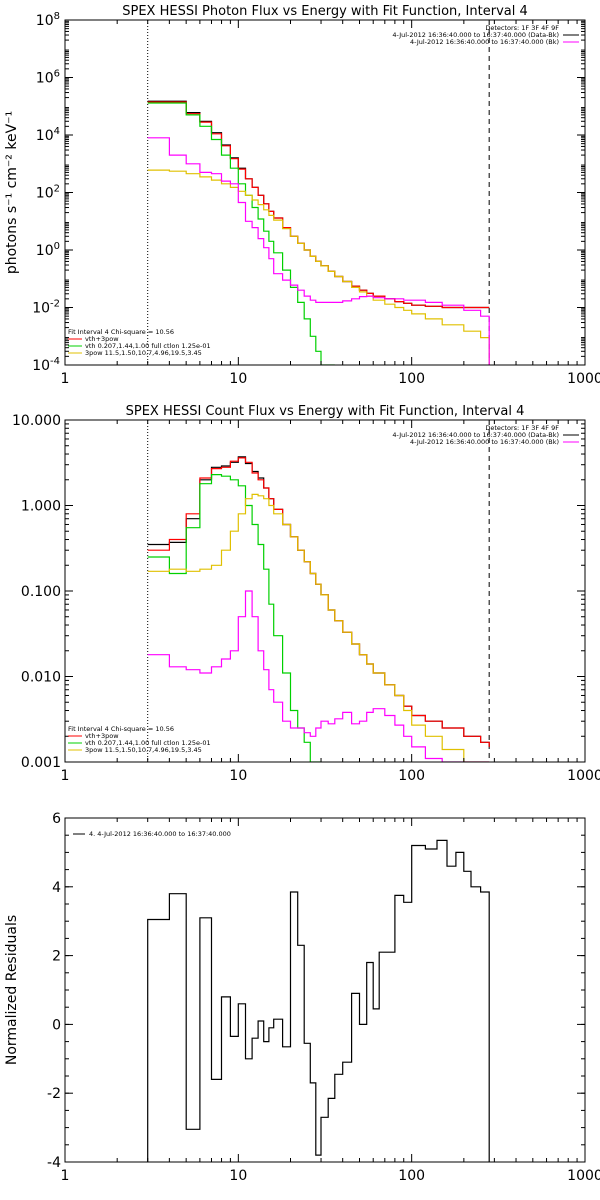 The height and width of the screenshot is (1200, 600). What do you see at coordinates (46, 365) in the screenshot?
I see `y-tick-label: 10⁻⁴` at bounding box center [46, 365].